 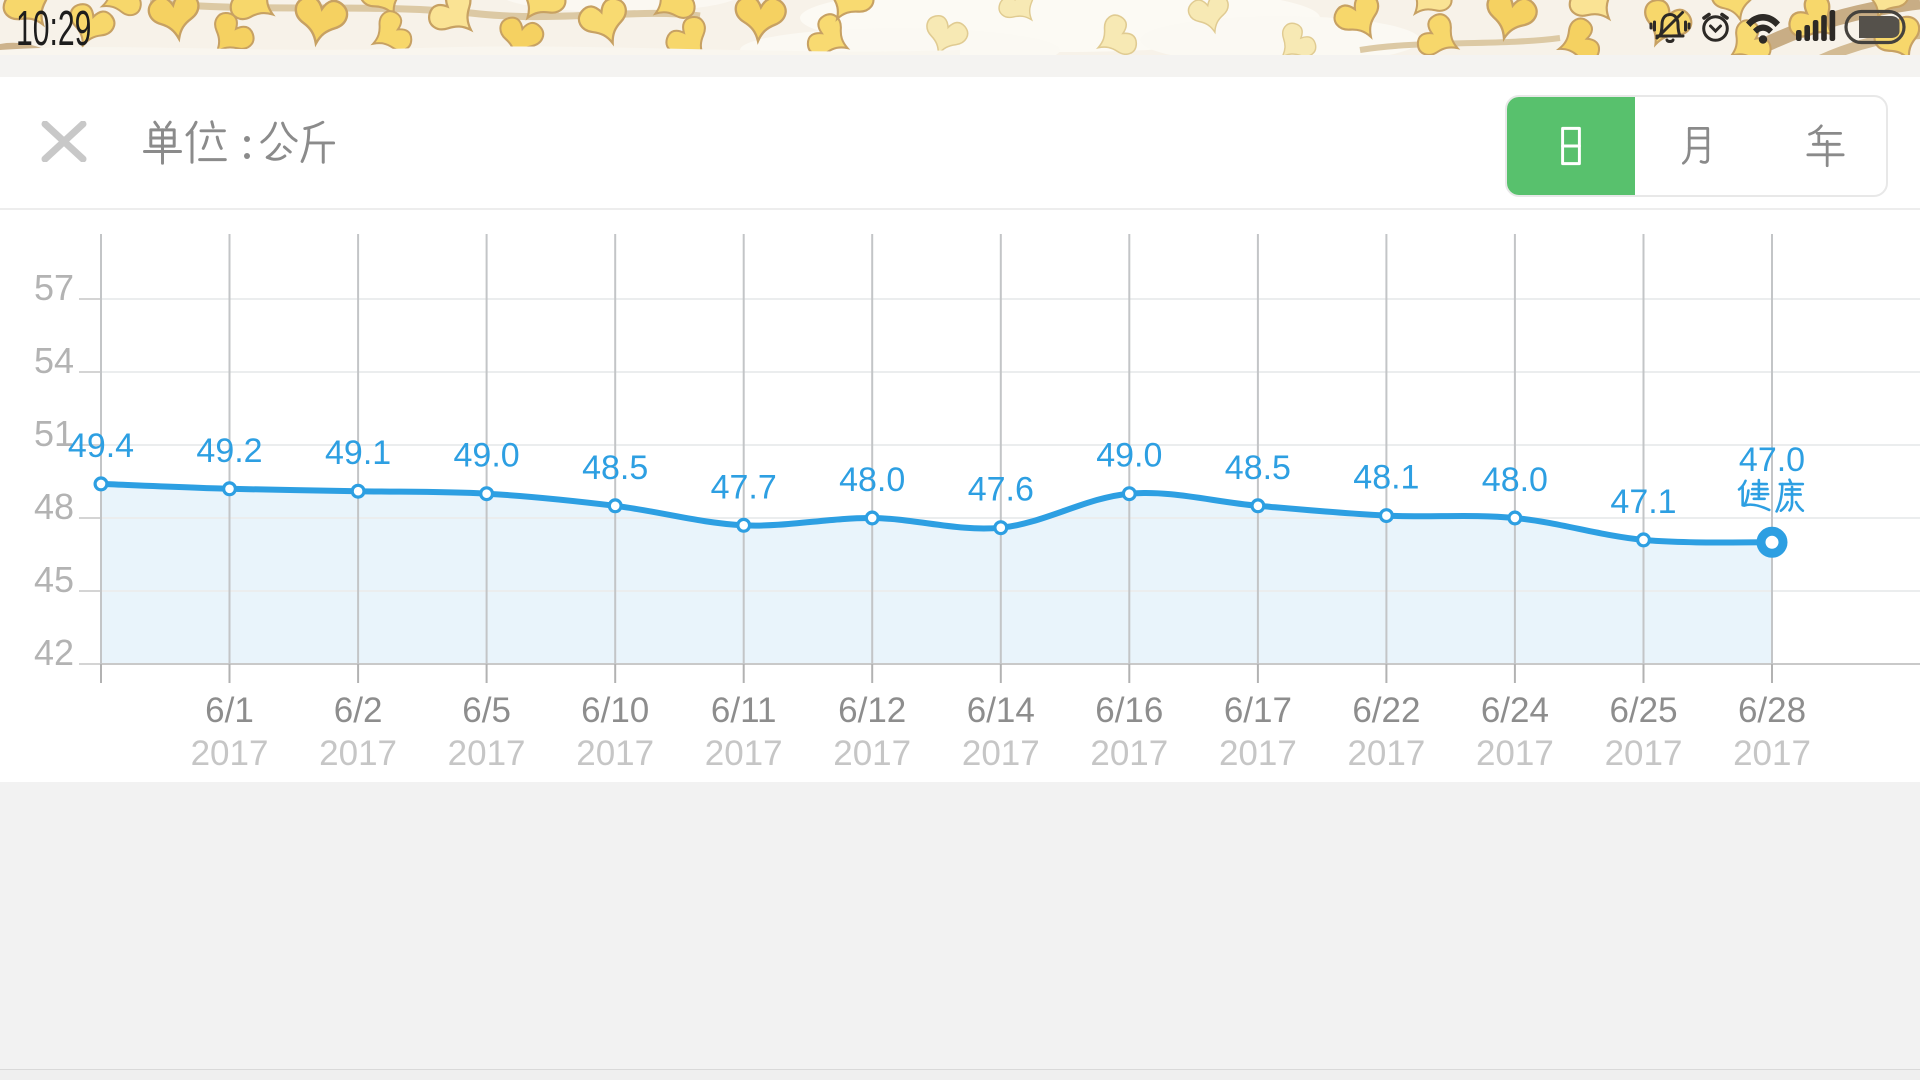 I want to click on svg-text: 6/28, so click(x=1772, y=710).